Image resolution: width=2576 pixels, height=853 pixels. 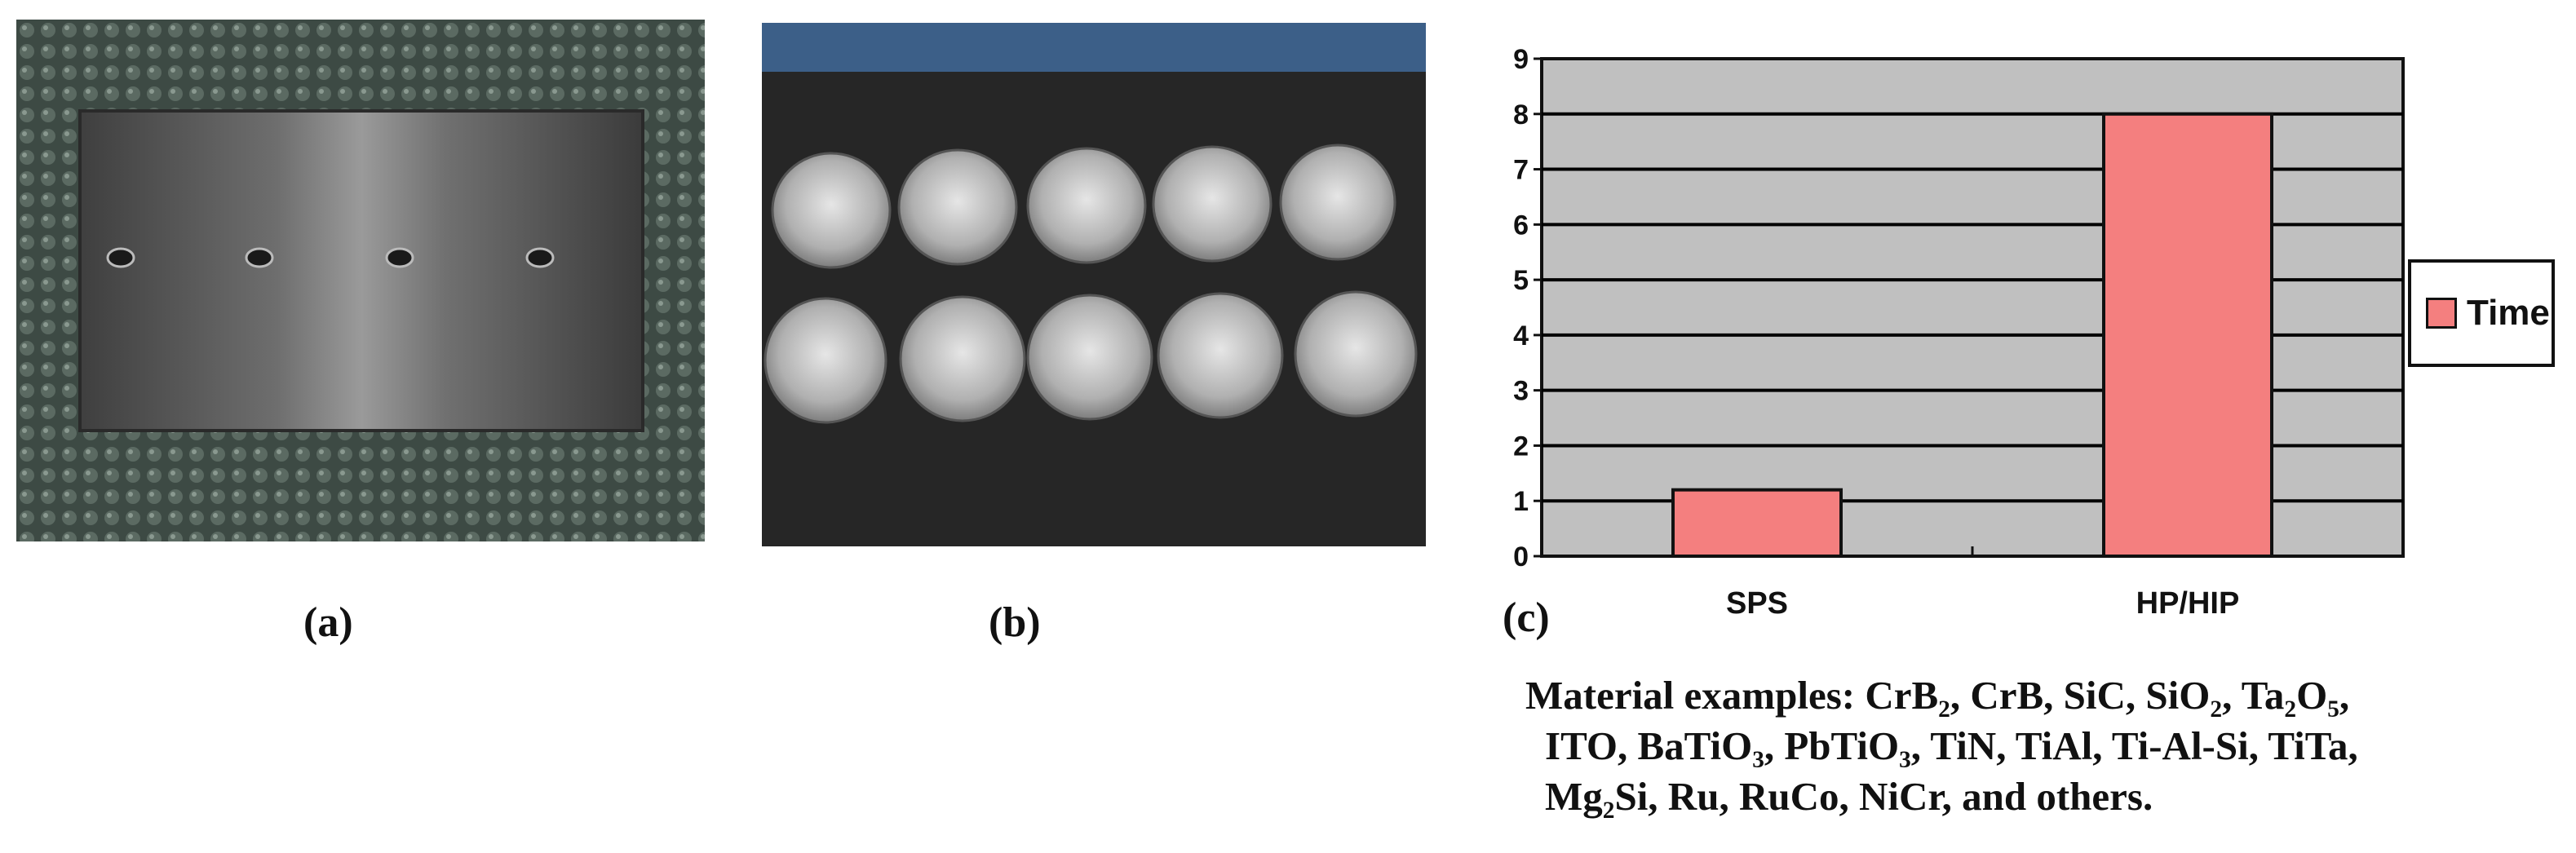 I want to click on ytick-label-6: 6, so click(x=1521, y=225).